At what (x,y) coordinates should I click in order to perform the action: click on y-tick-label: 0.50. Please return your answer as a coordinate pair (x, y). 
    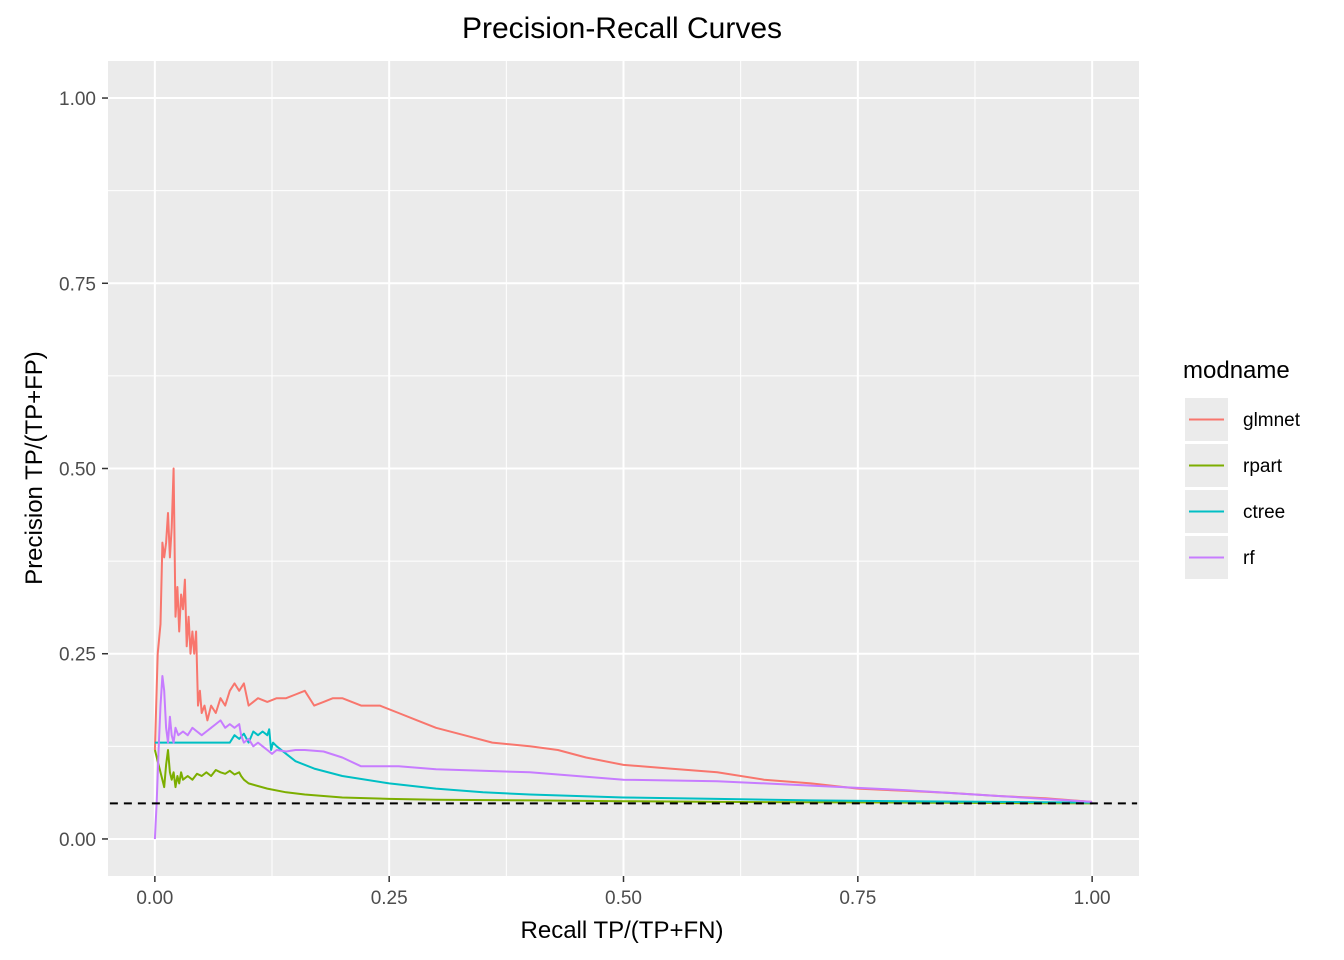
    Looking at the image, I should click on (77, 470).